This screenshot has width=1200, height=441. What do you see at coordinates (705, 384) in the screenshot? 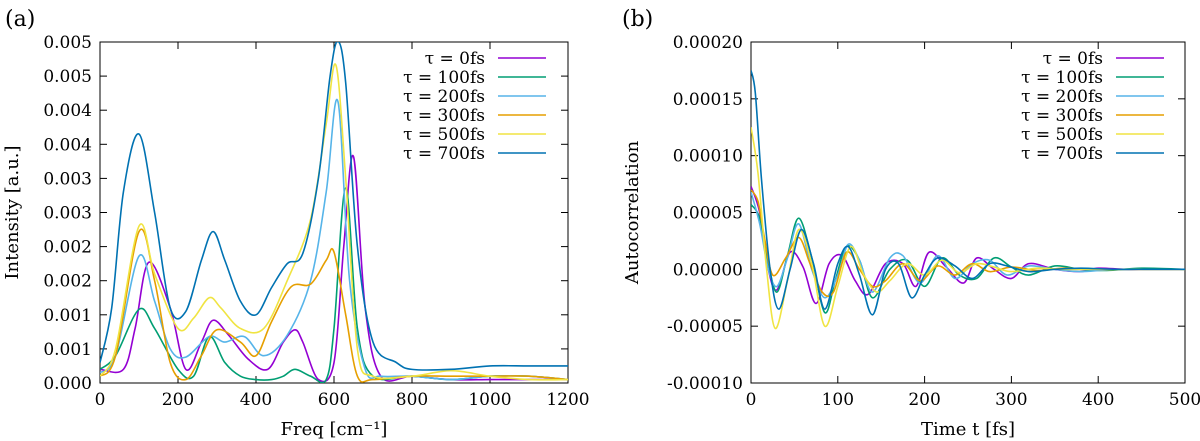
I see `y-tick-label: -0.00010` at bounding box center [705, 384].